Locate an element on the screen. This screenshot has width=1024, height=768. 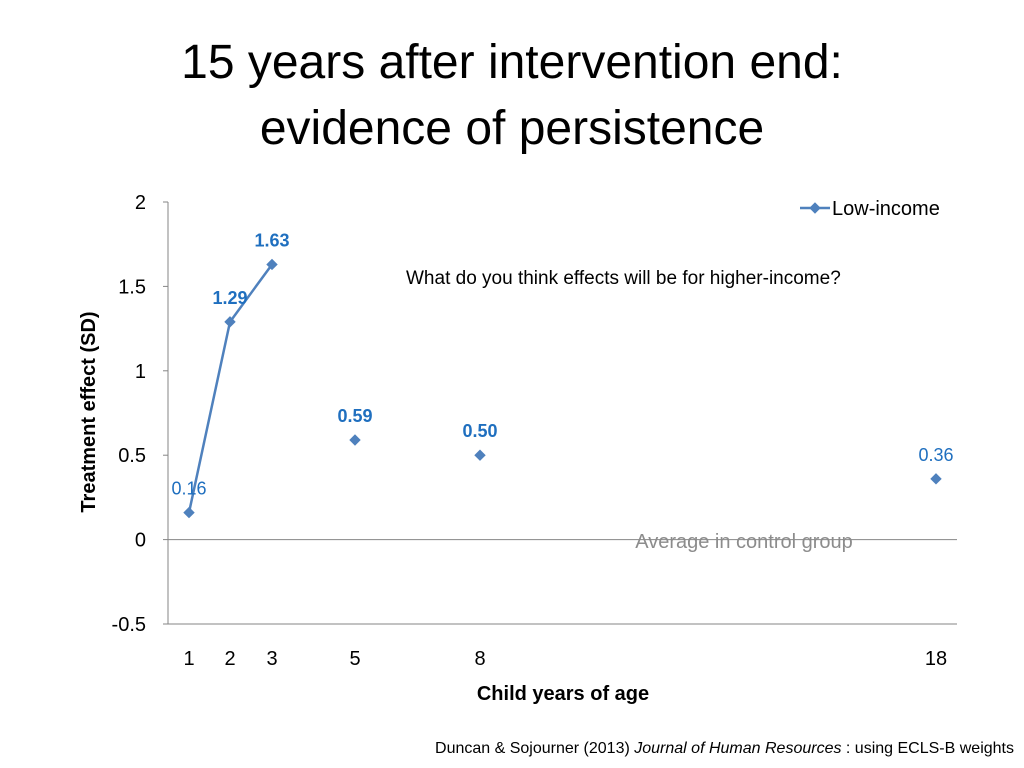
x-tick-label: 1 is located at coordinates (188, 659).